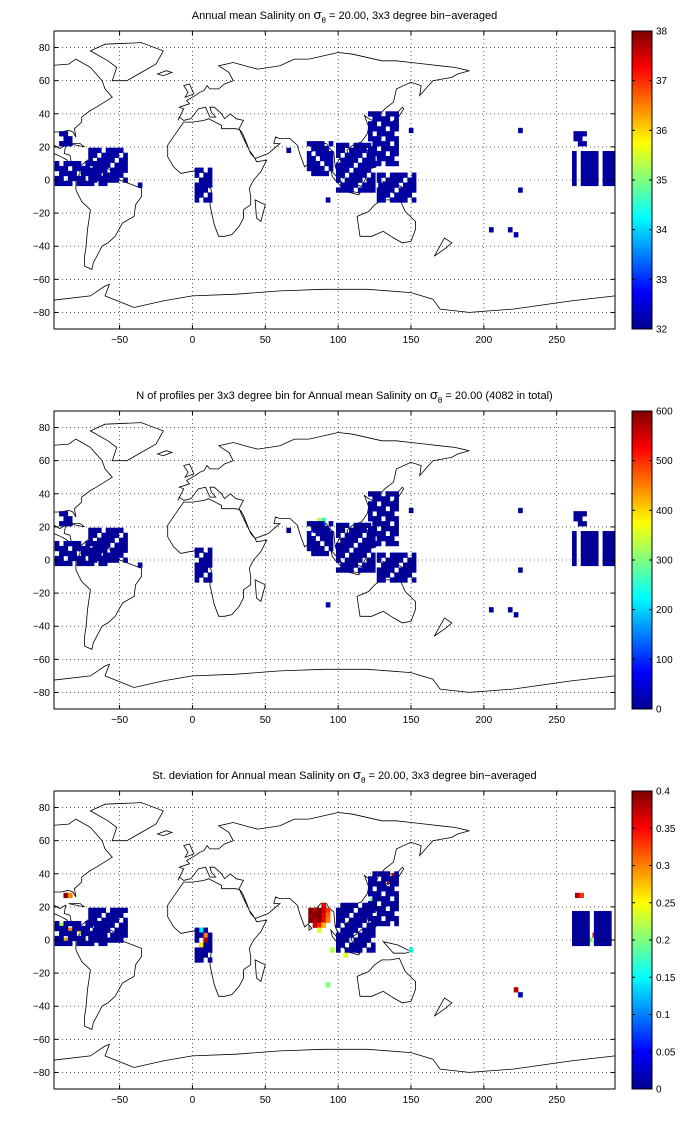 This screenshot has height=1140, width=696. What do you see at coordinates (664, 461) in the screenshot?
I see `colorbar-tick-label: 500` at bounding box center [664, 461].